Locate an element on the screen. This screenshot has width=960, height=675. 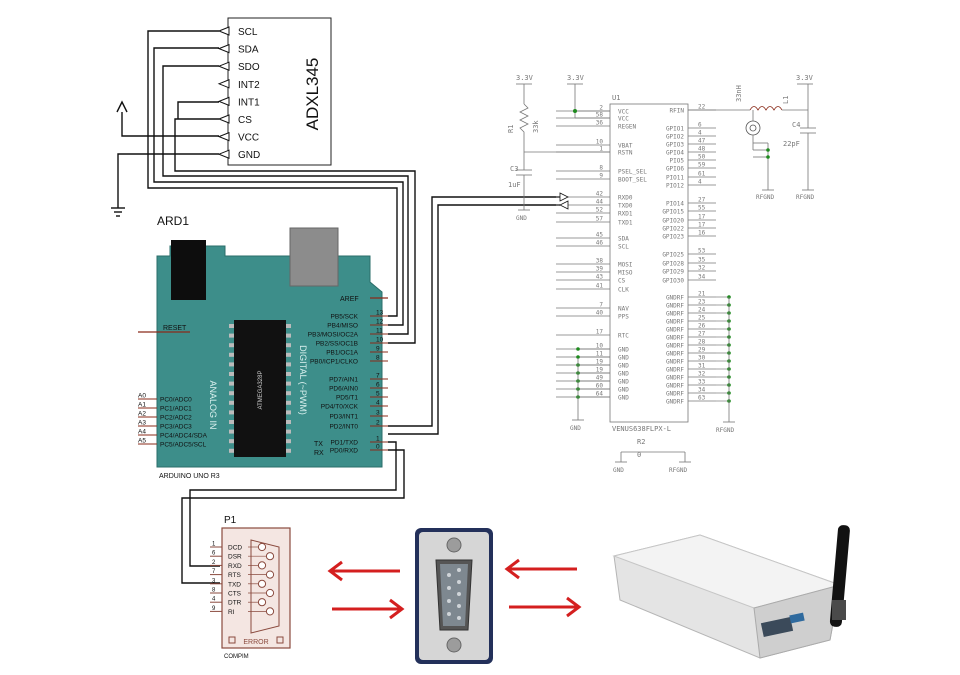
gps-right-pin-name: PIO5 is located at coordinates (677, 161).